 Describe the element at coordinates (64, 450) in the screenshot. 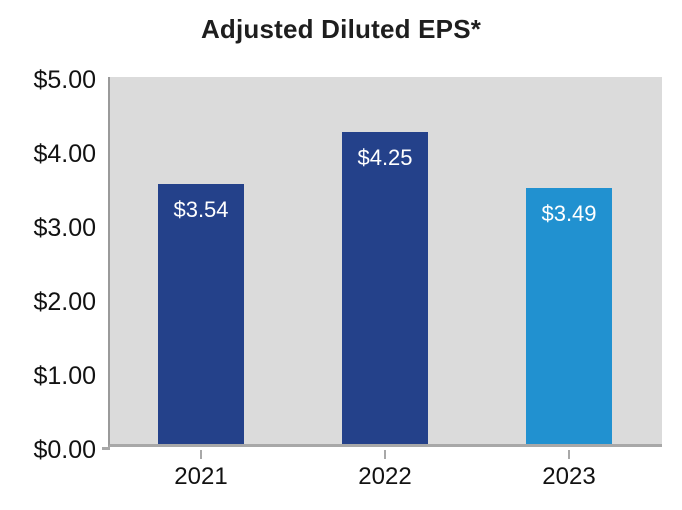

I see `y-tick-label: $0.00` at that location.